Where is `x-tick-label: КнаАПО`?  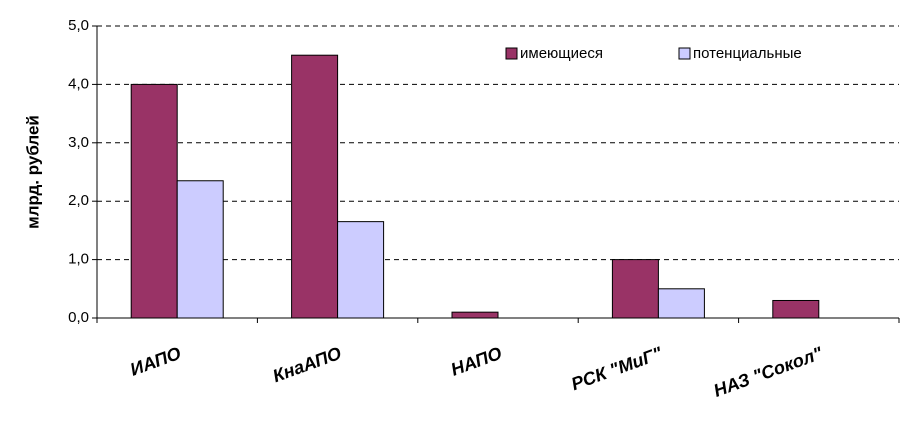
x-tick-label: КнаАПО is located at coordinates (307, 364).